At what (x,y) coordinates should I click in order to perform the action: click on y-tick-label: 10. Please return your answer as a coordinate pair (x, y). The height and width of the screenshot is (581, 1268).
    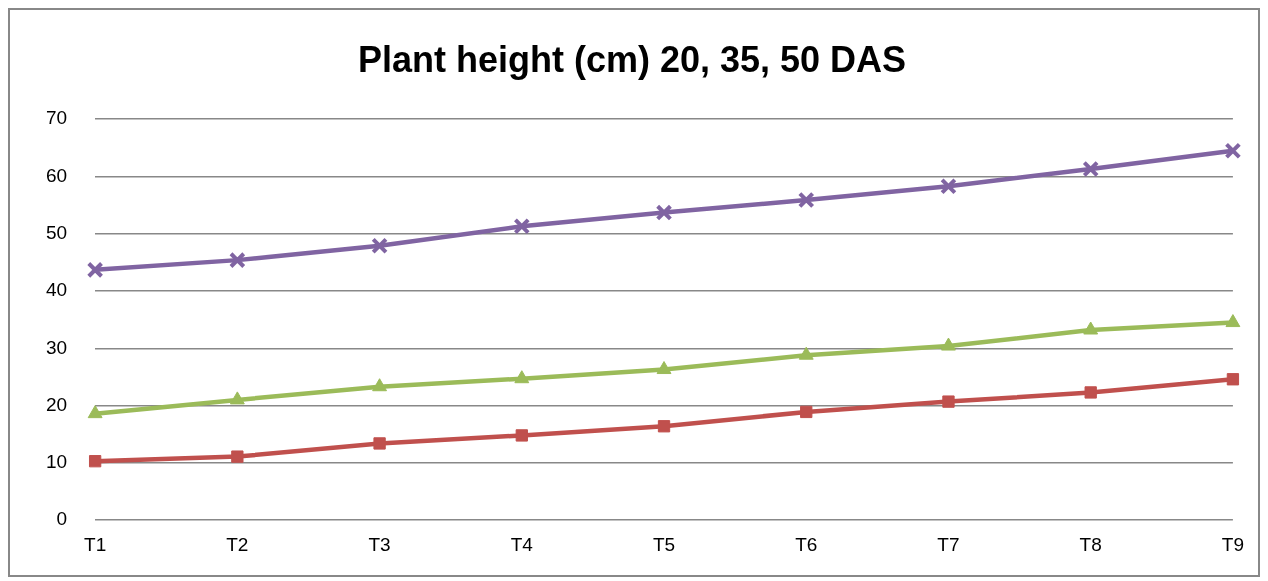
    Looking at the image, I should click on (56, 462).